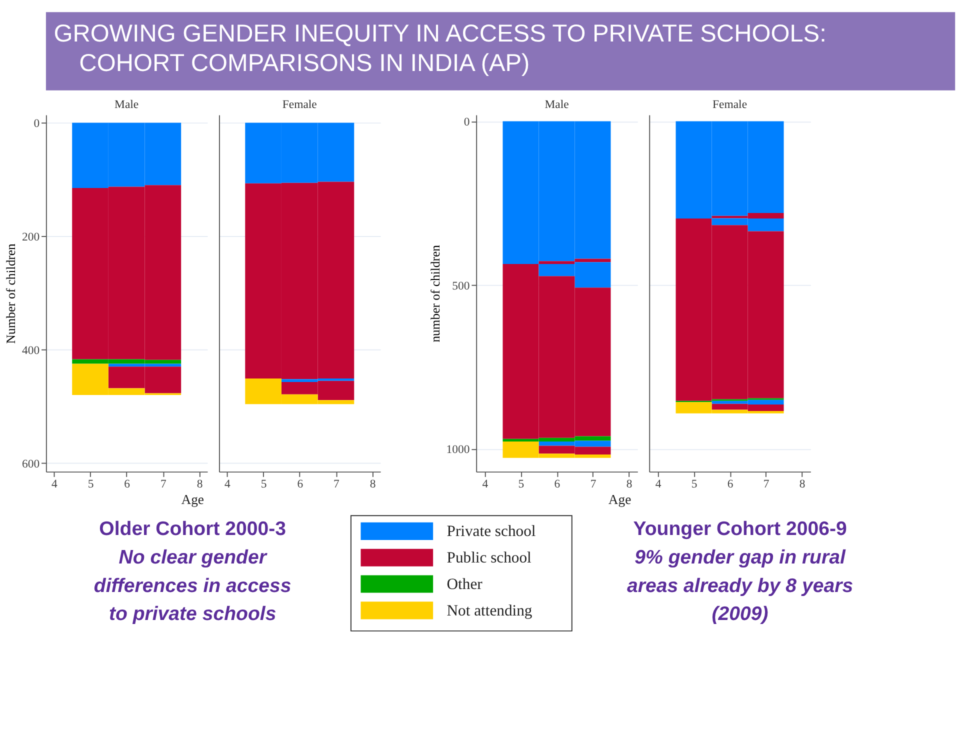  I want to click on text: Younger Cohort 2006-9, so click(740, 529).